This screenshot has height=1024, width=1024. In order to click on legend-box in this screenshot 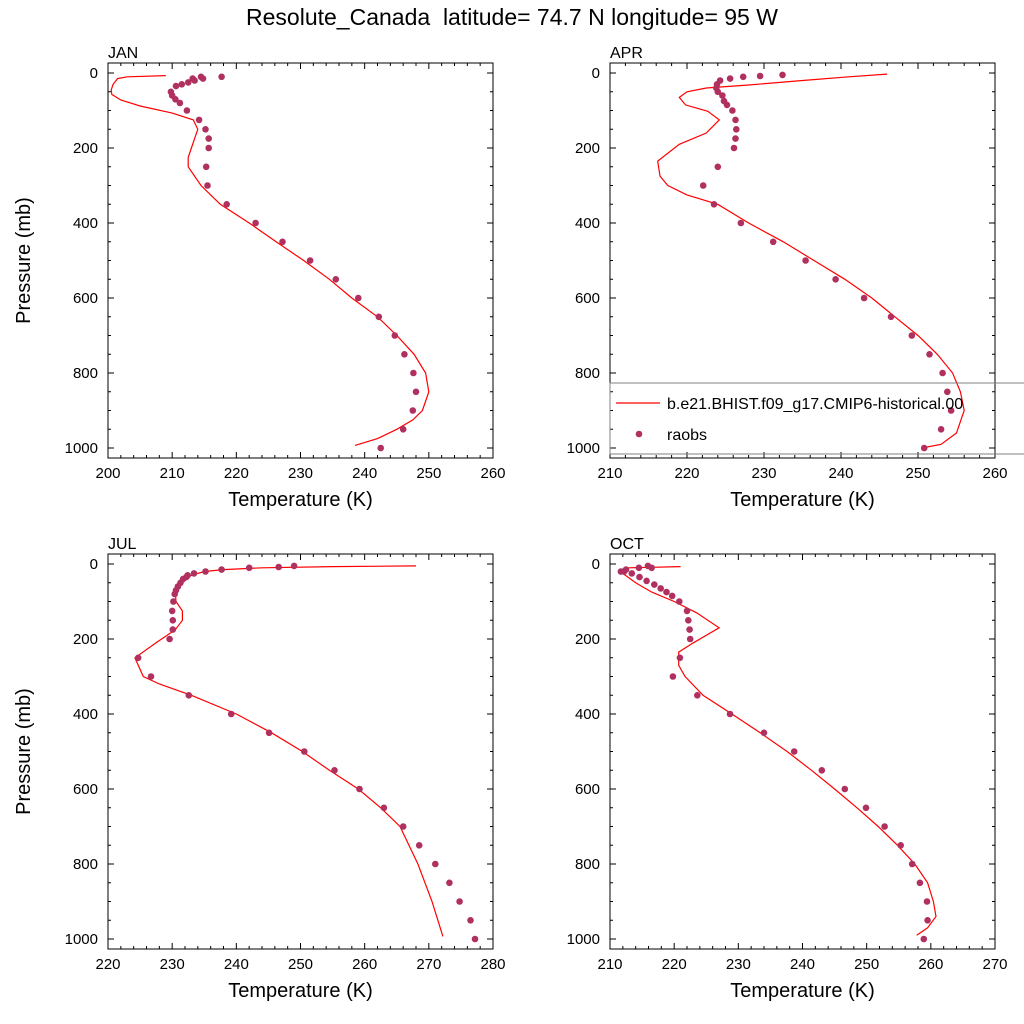, I will do `click(816, 418)`.